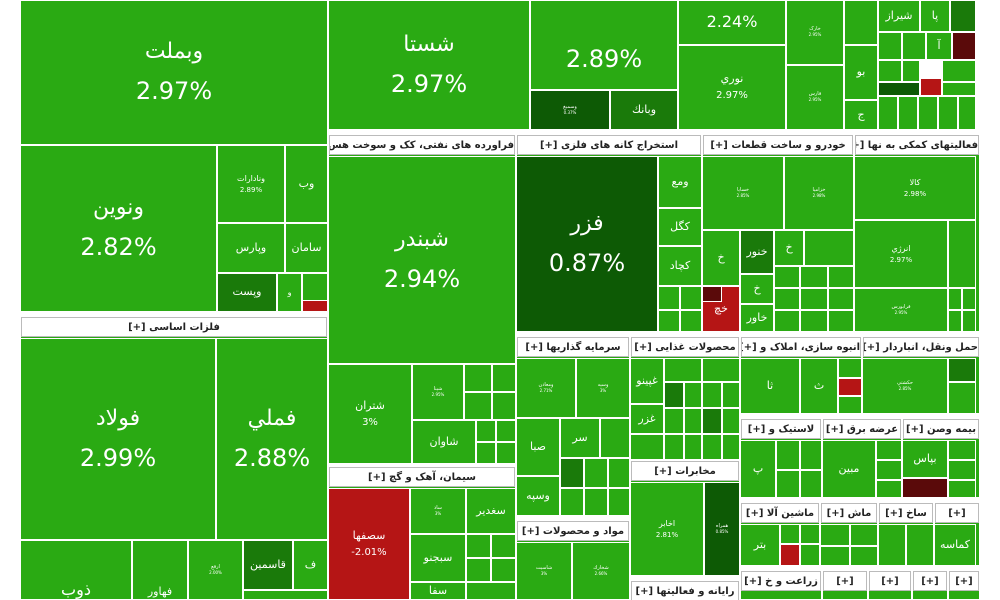 This screenshot has width=1000, height=600. I want to click on tile-zob: ذوب, so click(76, 570).